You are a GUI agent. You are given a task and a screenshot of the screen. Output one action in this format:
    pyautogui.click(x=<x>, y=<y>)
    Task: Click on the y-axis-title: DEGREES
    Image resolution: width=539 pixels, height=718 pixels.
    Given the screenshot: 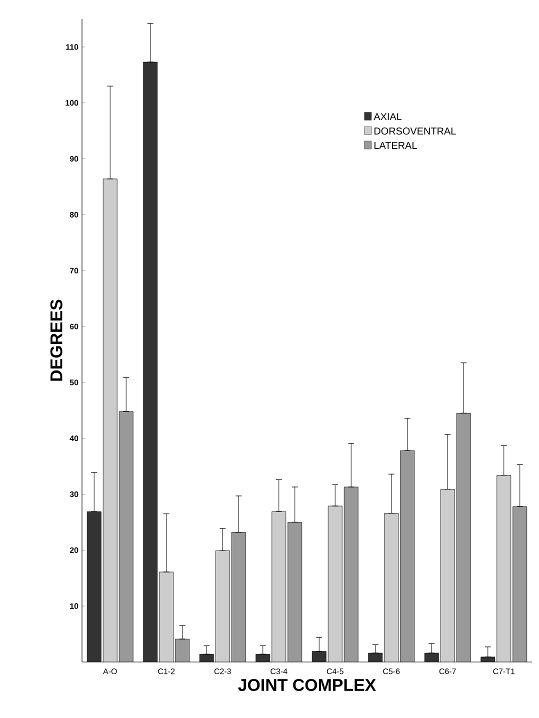 What is the action you would take?
    pyautogui.click(x=56, y=340)
    